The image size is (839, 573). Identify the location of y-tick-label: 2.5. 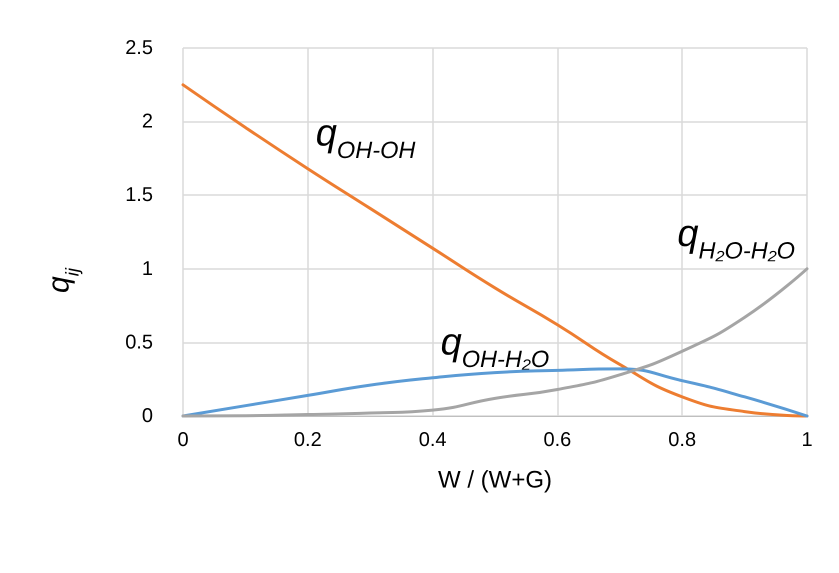
(139, 48).